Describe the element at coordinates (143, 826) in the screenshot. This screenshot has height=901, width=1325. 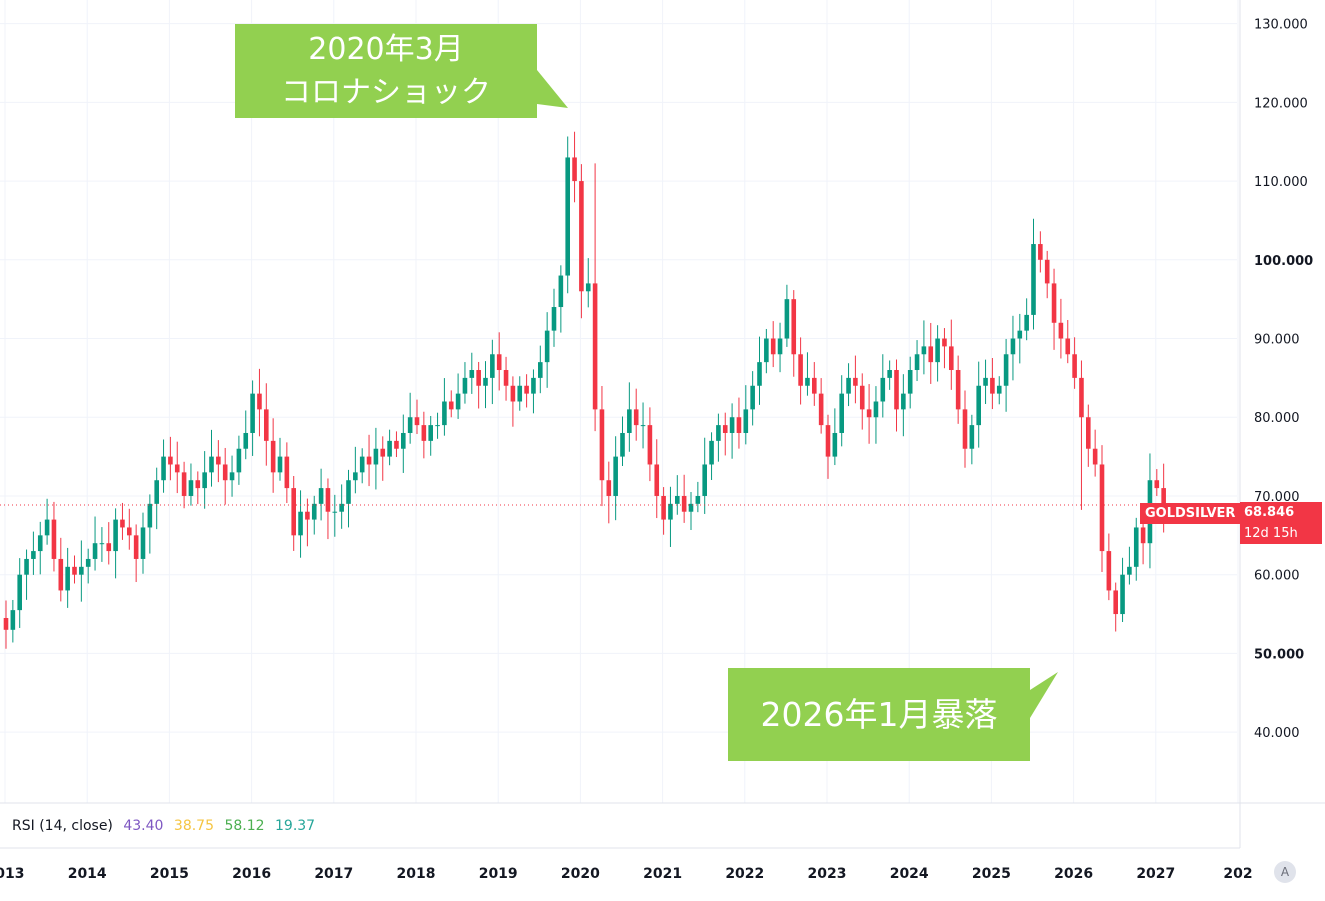
I see `rsi-value-1: 43.40` at that location.